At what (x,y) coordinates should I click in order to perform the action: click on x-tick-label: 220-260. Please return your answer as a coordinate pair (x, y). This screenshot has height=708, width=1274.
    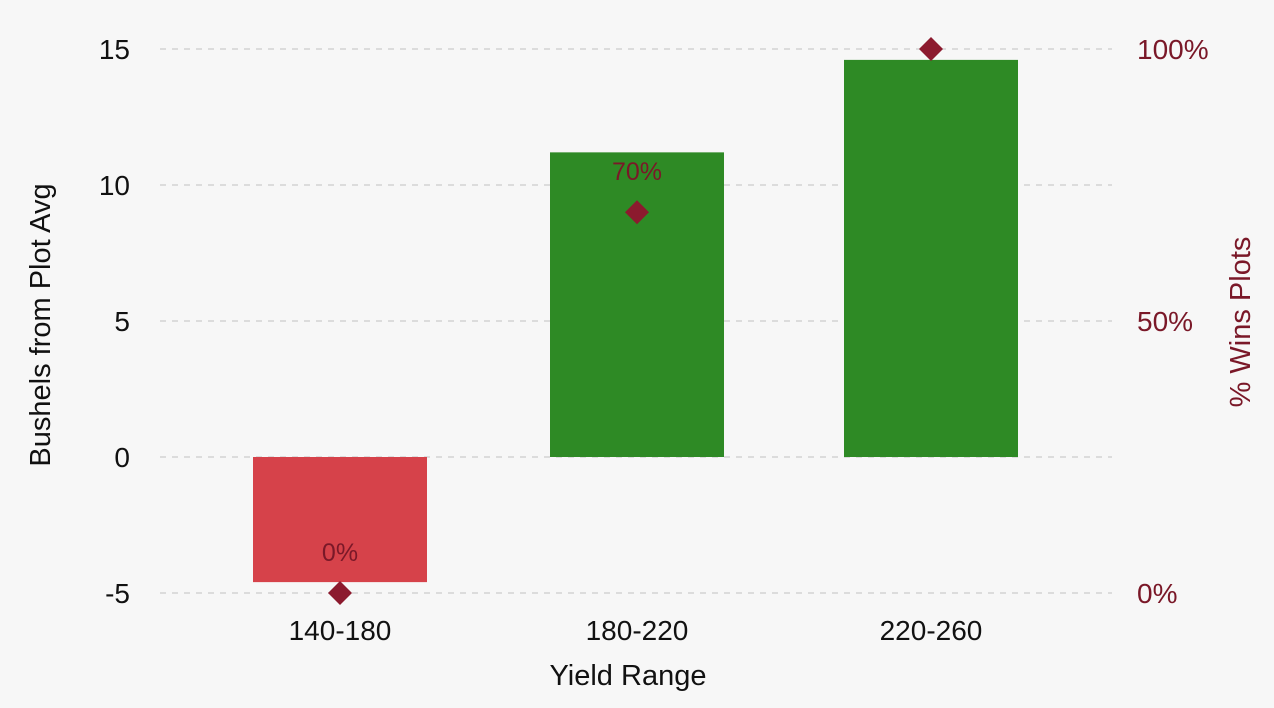
    Looking at the image, I should click on (931, 630).